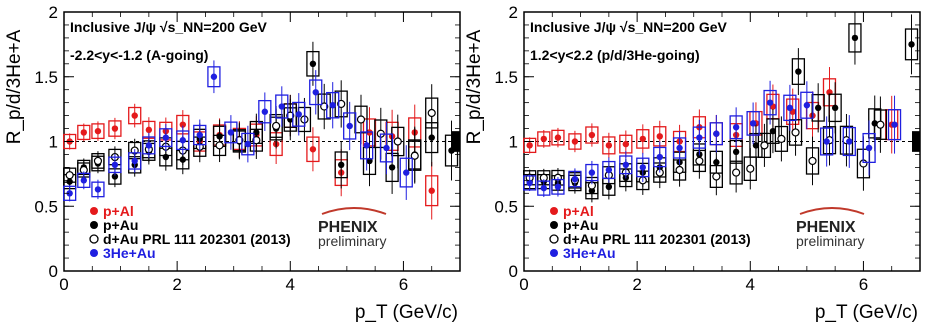 The width and height of the screenshot is (926, 323). What do you see at coordinates (53, 142) in the screenshot?
I see `y-tick-label: 1` at bounding box center [53, 142].